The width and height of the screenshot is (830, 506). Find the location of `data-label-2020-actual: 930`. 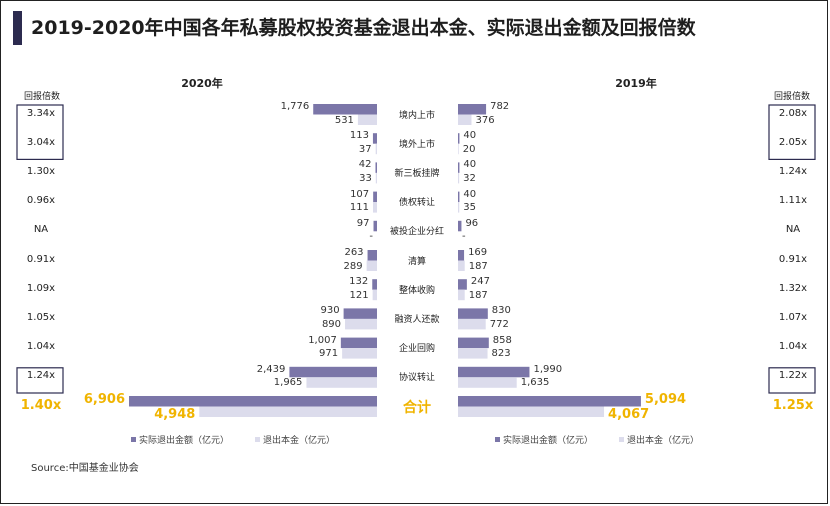

data-label-2020-actual: 930 is located at coordinates (330, 311).